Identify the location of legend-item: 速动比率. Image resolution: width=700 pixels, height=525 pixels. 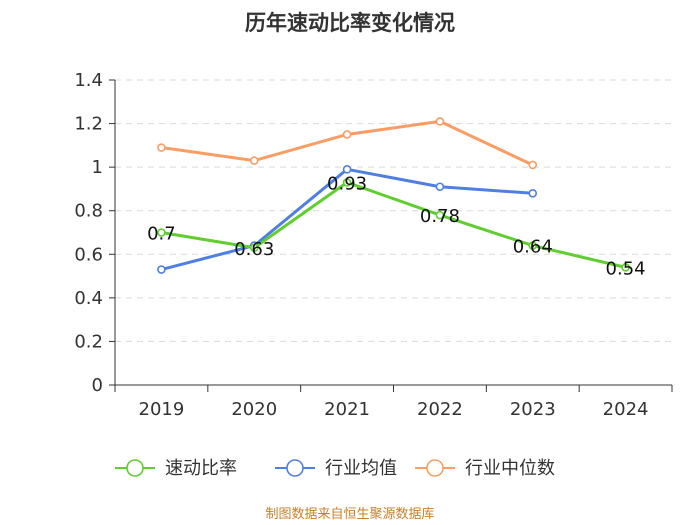
(176, 468).